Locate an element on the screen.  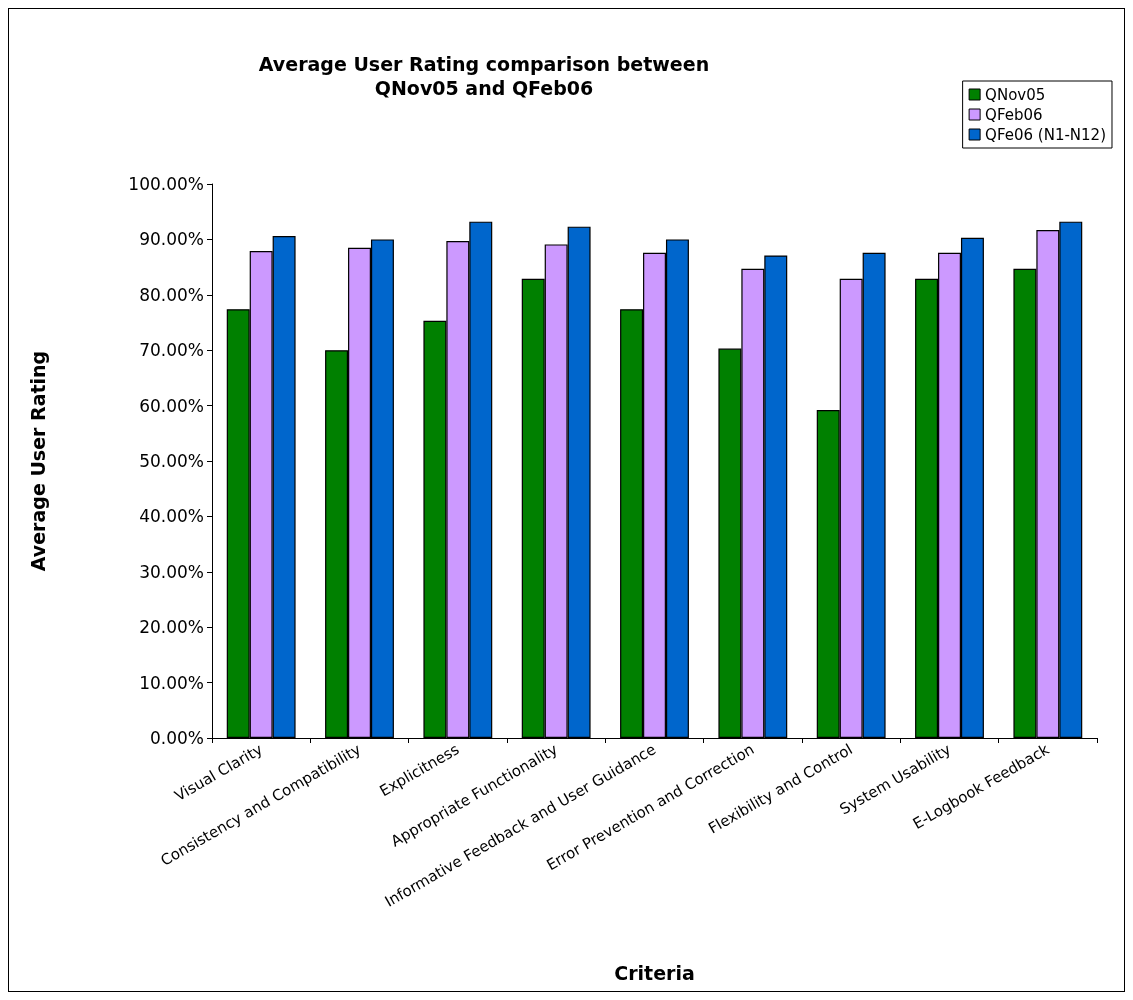
y-tick-label: 90.00% is located at coordinates (171, 239).